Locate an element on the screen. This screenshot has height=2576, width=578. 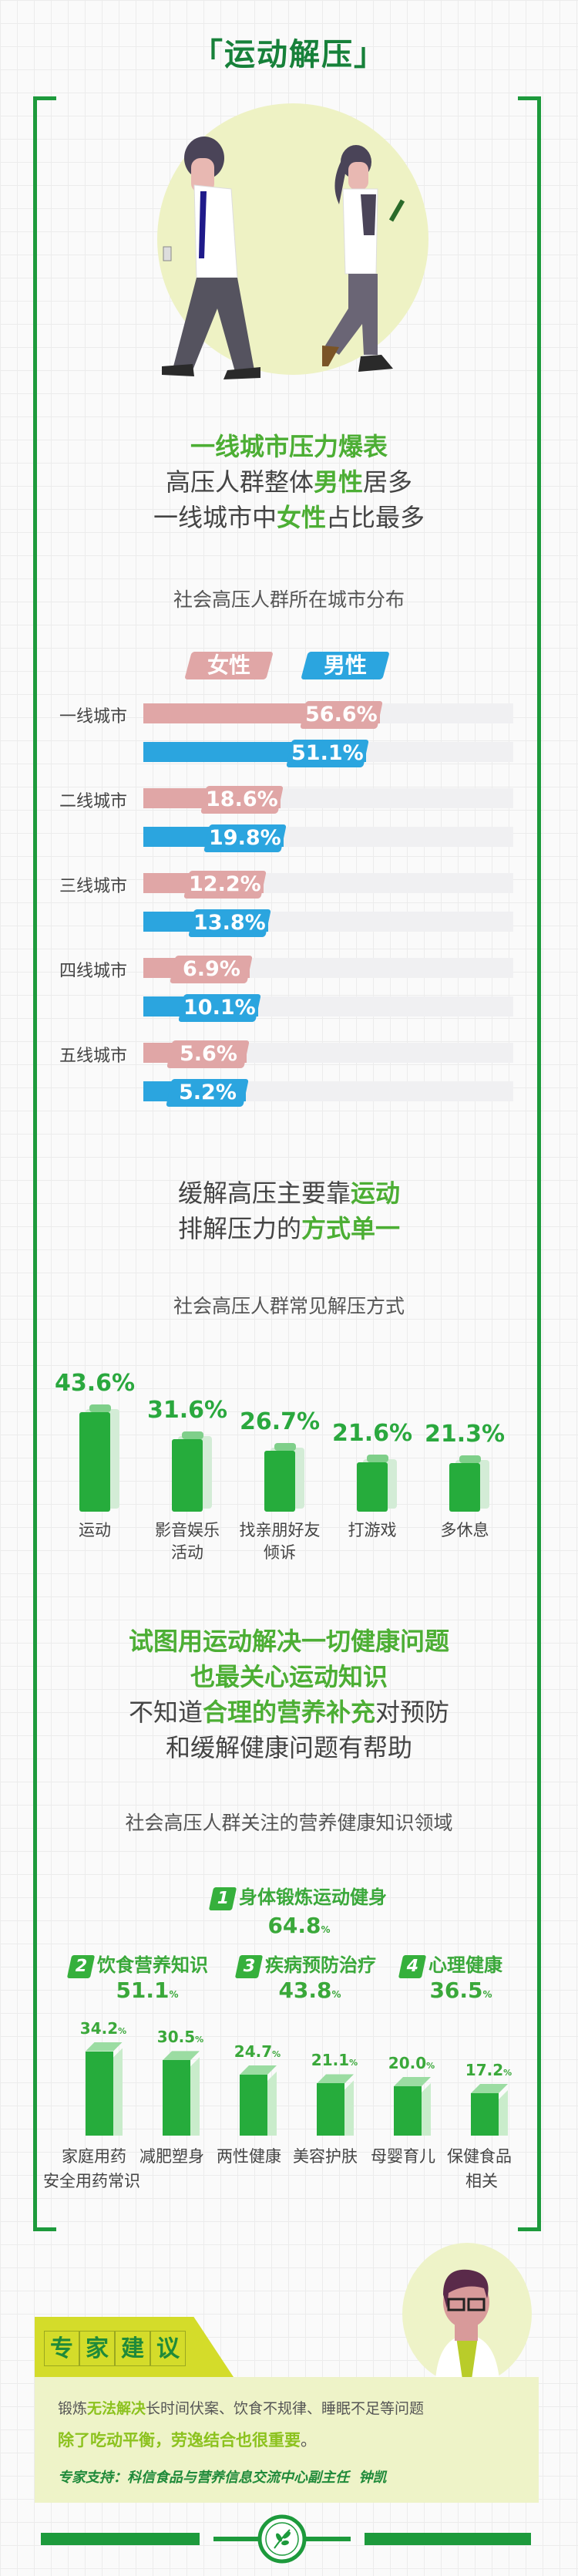
text: 和缓解健康问题有帮助 is located at coordinates (288, 1747).